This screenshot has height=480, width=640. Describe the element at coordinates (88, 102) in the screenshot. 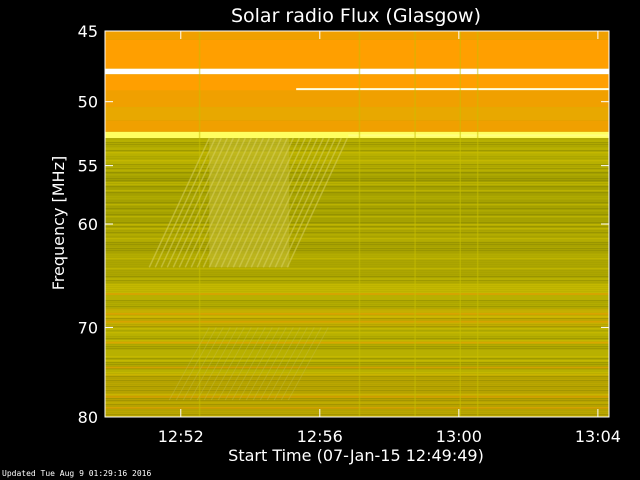

I see `y-tick-label: 50` at that location.